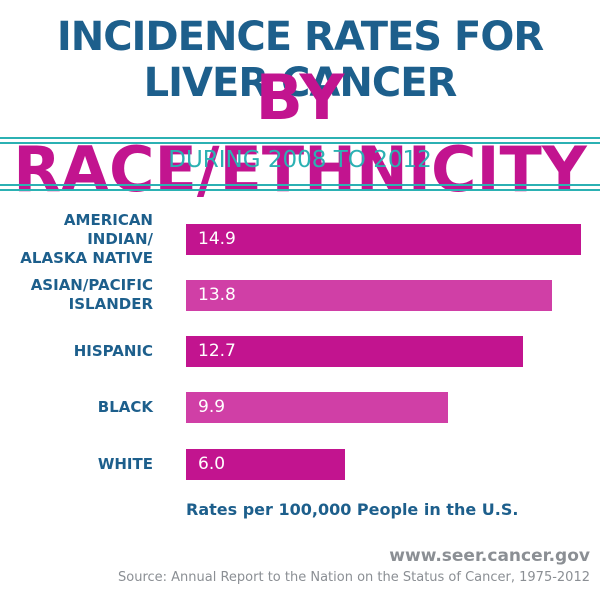 This screenshot has height=597, width=600. What do you see at coordinates (352, 509) in the screenshot?
I see `chart-note: Rates per 100,000 People in the U.S.` at bounding box center [352, 509].